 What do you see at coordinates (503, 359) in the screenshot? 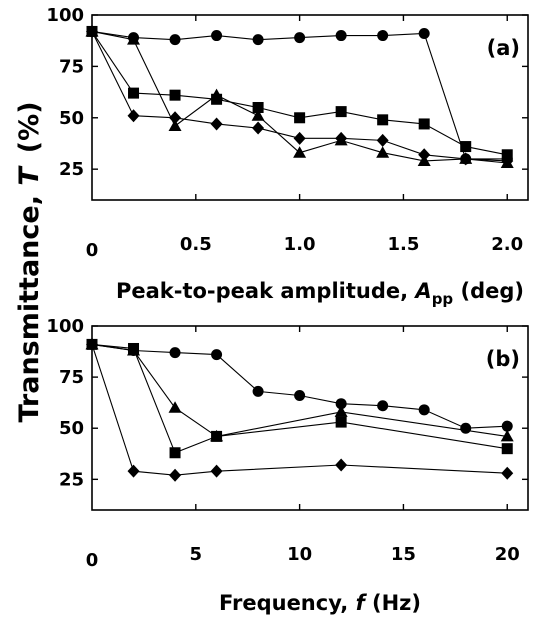
I see `panel-label: (b)` at bounding box center [503, 359].